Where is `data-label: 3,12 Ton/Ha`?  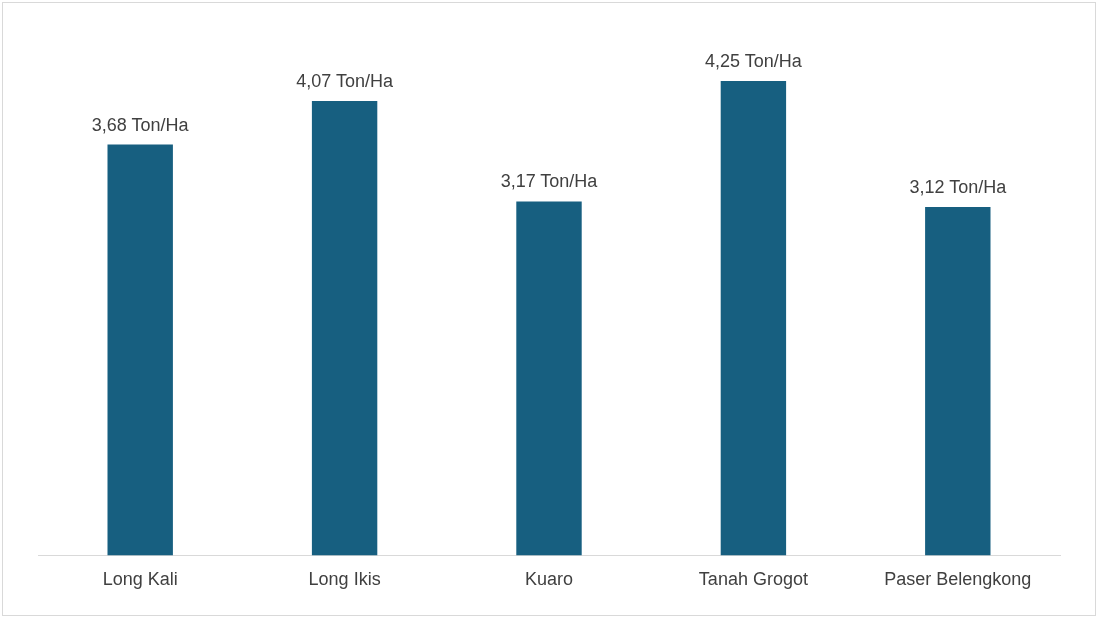
data-label: 3,12 Ton/Ha is located at coordinates (958, 187).